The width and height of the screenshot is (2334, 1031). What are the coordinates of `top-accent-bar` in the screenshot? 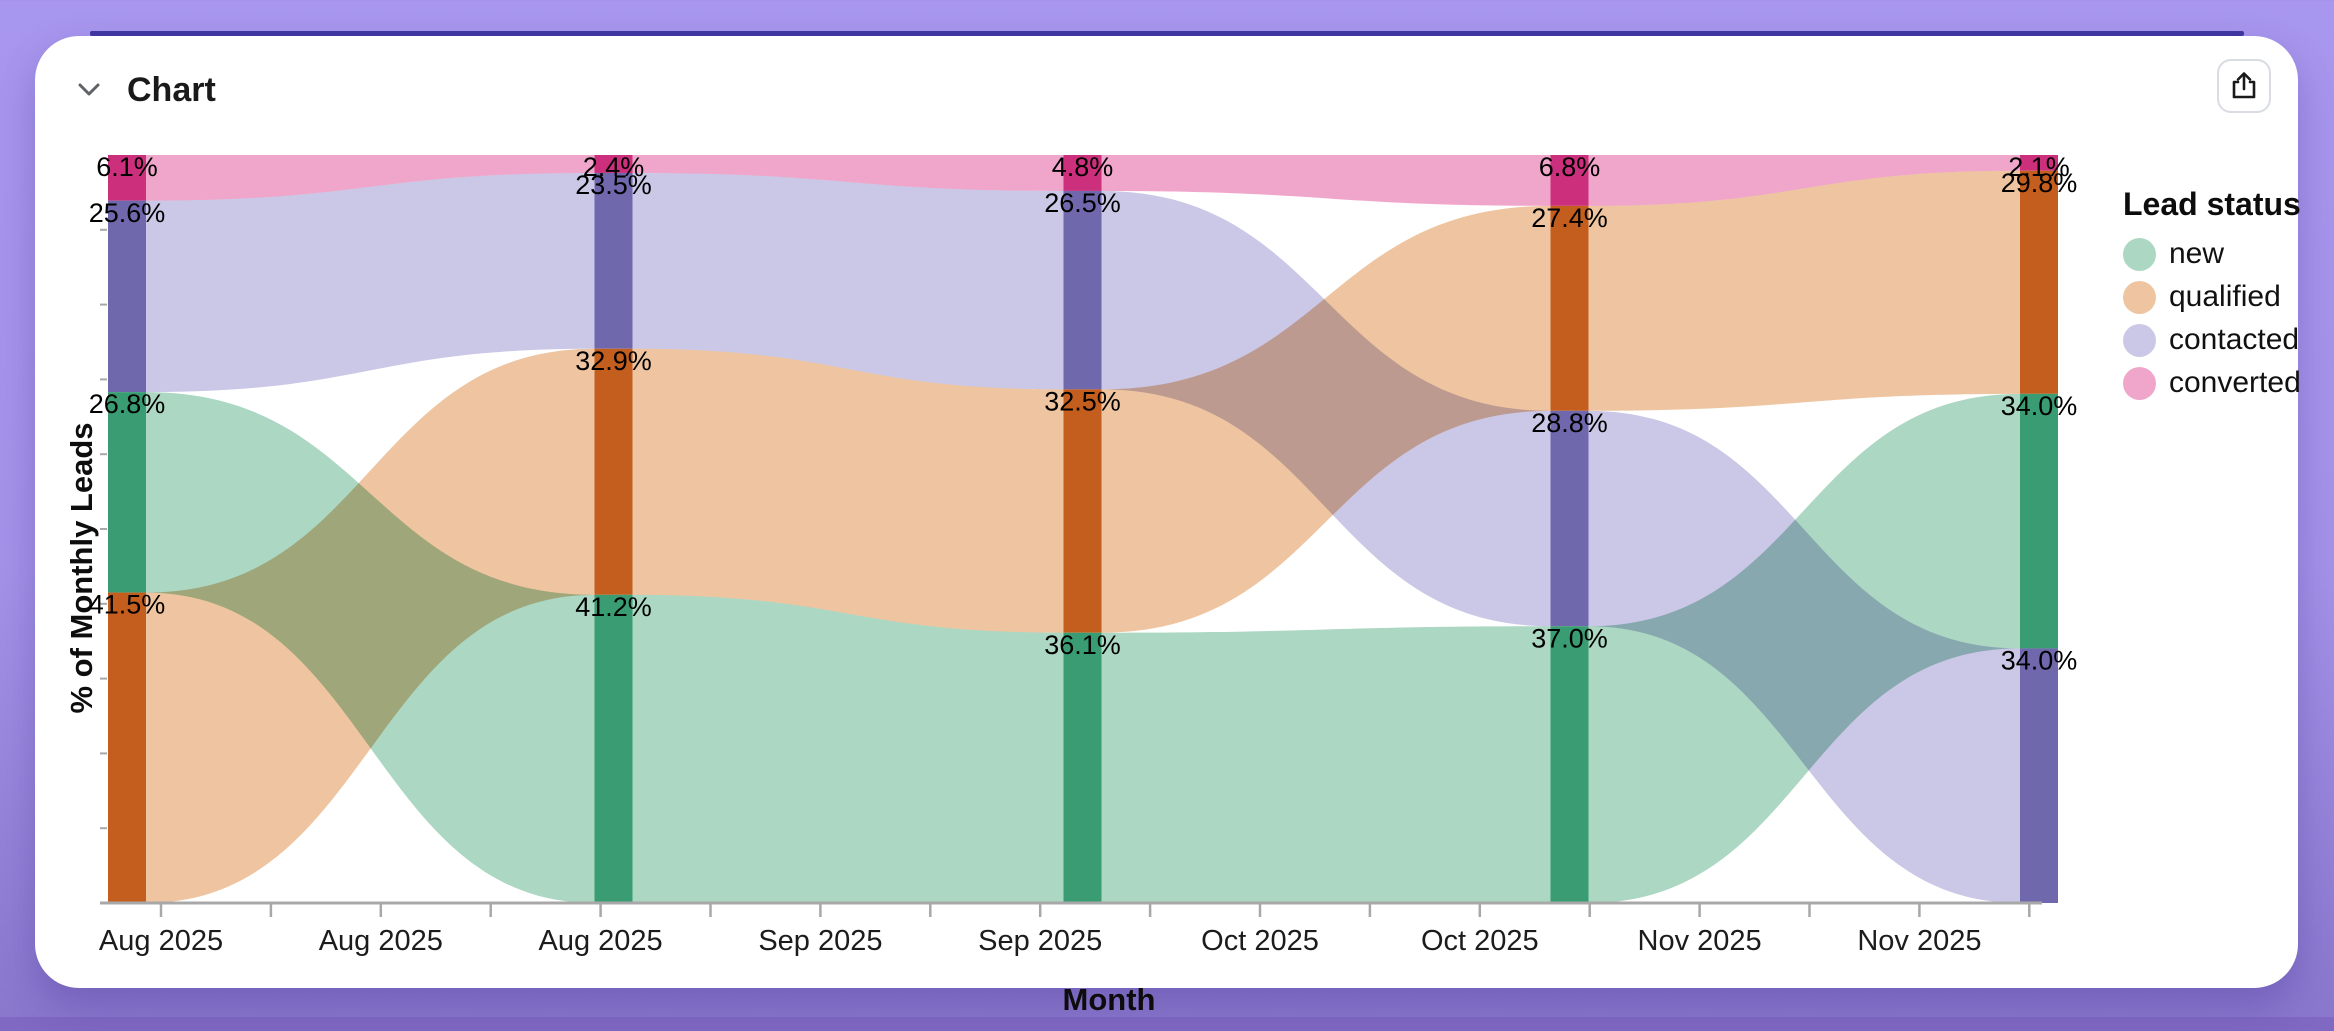 It's located at (1167, 33).